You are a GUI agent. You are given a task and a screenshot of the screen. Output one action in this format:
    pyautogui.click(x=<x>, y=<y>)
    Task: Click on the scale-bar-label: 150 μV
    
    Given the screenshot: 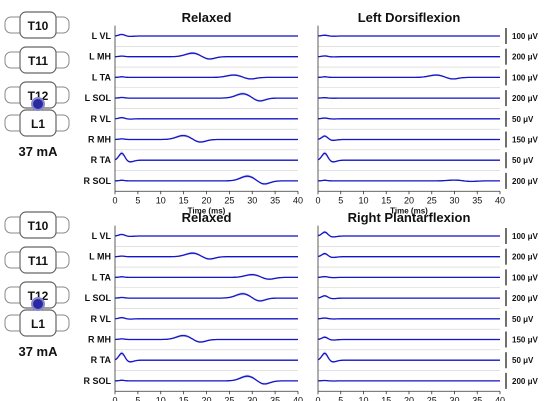 What is the action you would take?
    pyautogui.click(x=525, y=140)
    